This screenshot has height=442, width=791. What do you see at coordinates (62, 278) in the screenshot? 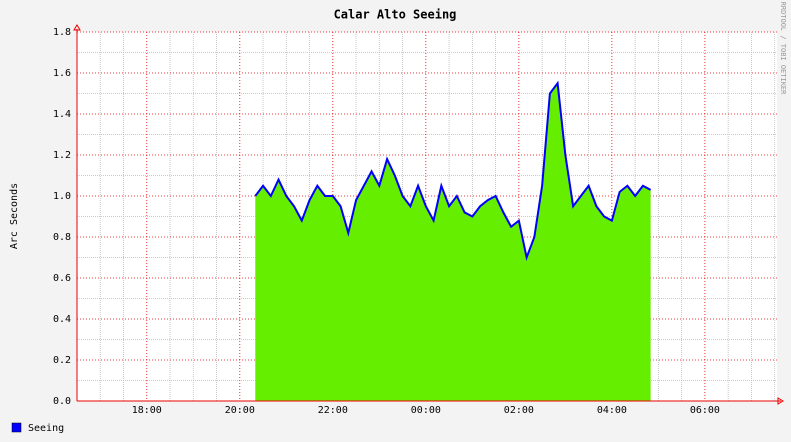
I see `y-tick-label: 0.6` at bounding box center [62, 278].